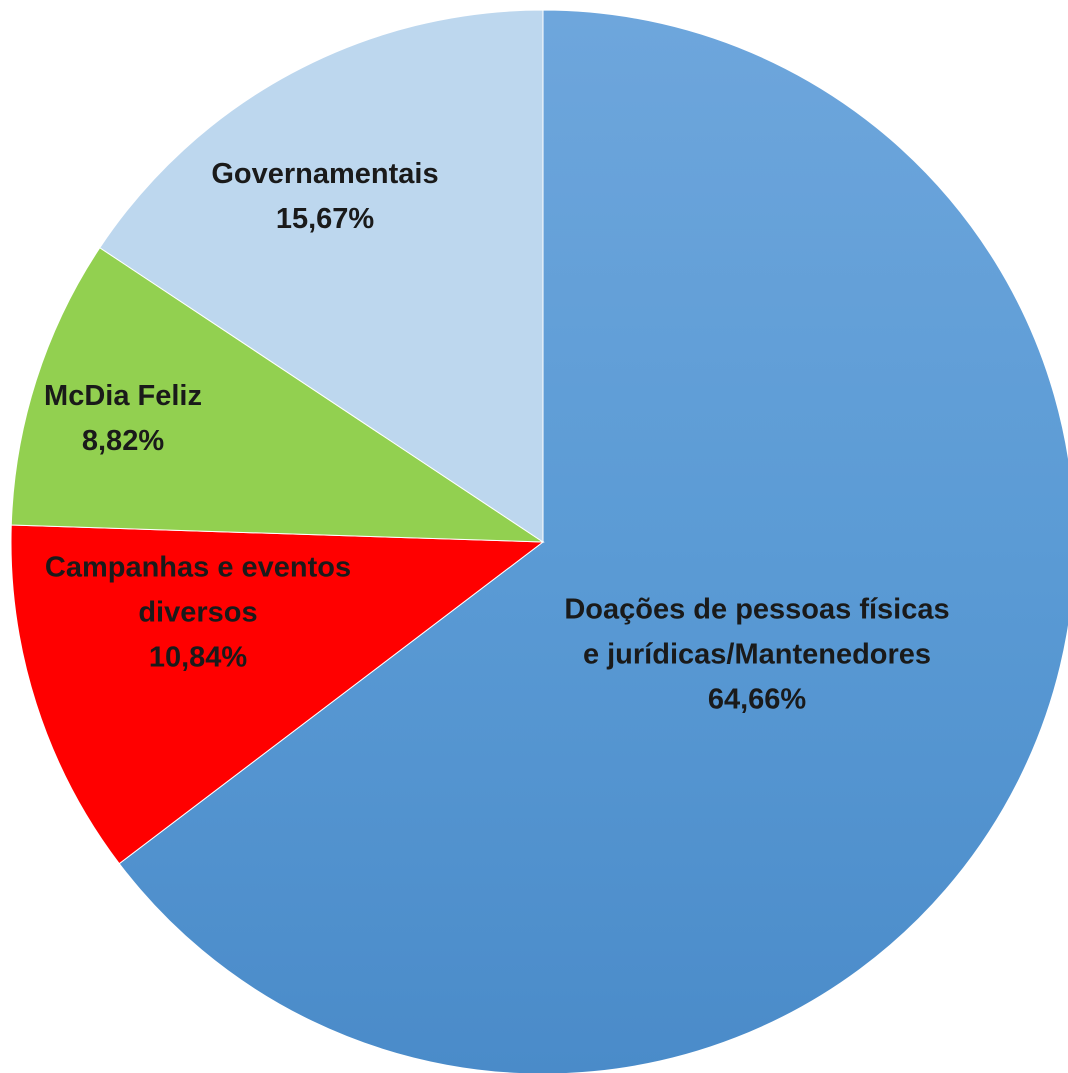 The image size is (1068, 1073). What do you see at coordinates (756, 610) in the screenshot?
I see `slice-category-label: Doações de pessoas físicas` at bounding box center [756, 610].